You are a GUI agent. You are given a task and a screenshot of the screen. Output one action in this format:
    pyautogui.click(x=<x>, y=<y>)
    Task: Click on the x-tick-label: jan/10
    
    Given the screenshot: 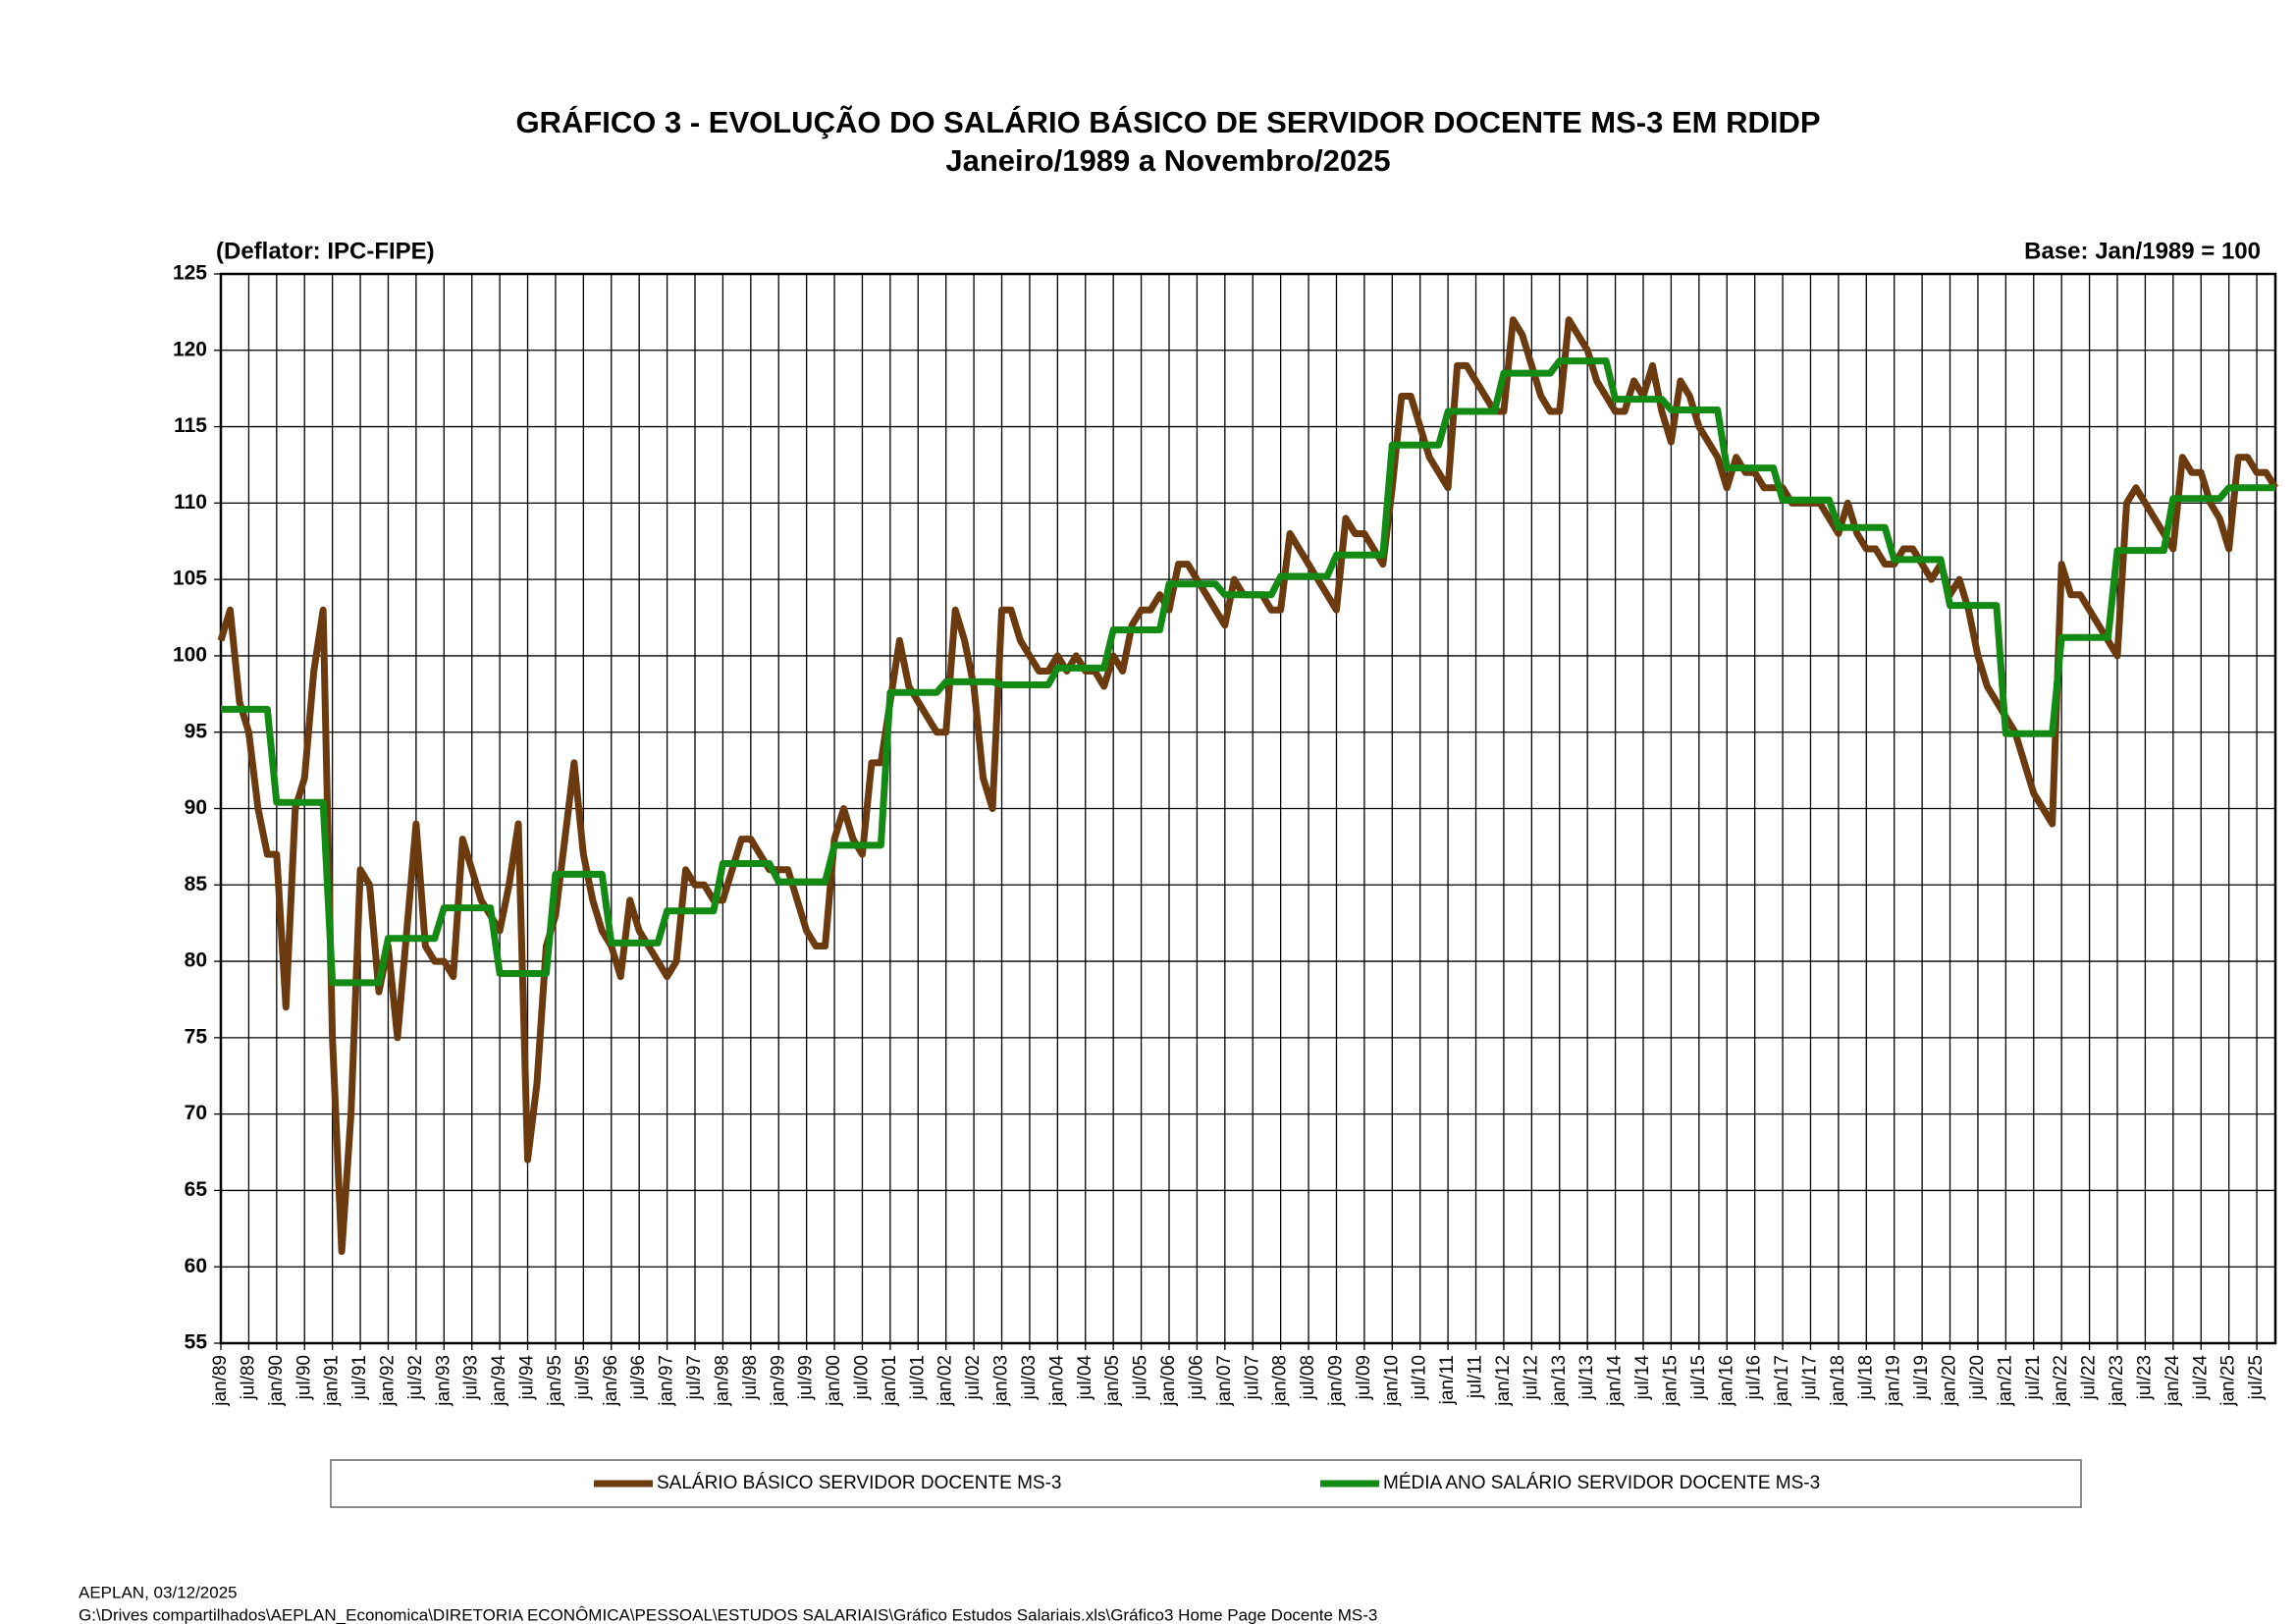 What is the action you would take?
    pyautogui.click(x=1391, y=1381)
    